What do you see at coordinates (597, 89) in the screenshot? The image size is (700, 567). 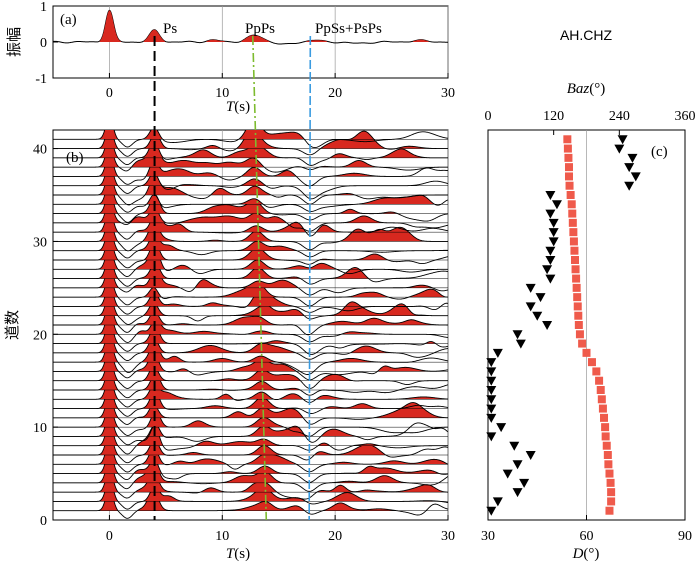 I see `panel-c-top-label-unit: (°)` at bounding box center [597, 89].